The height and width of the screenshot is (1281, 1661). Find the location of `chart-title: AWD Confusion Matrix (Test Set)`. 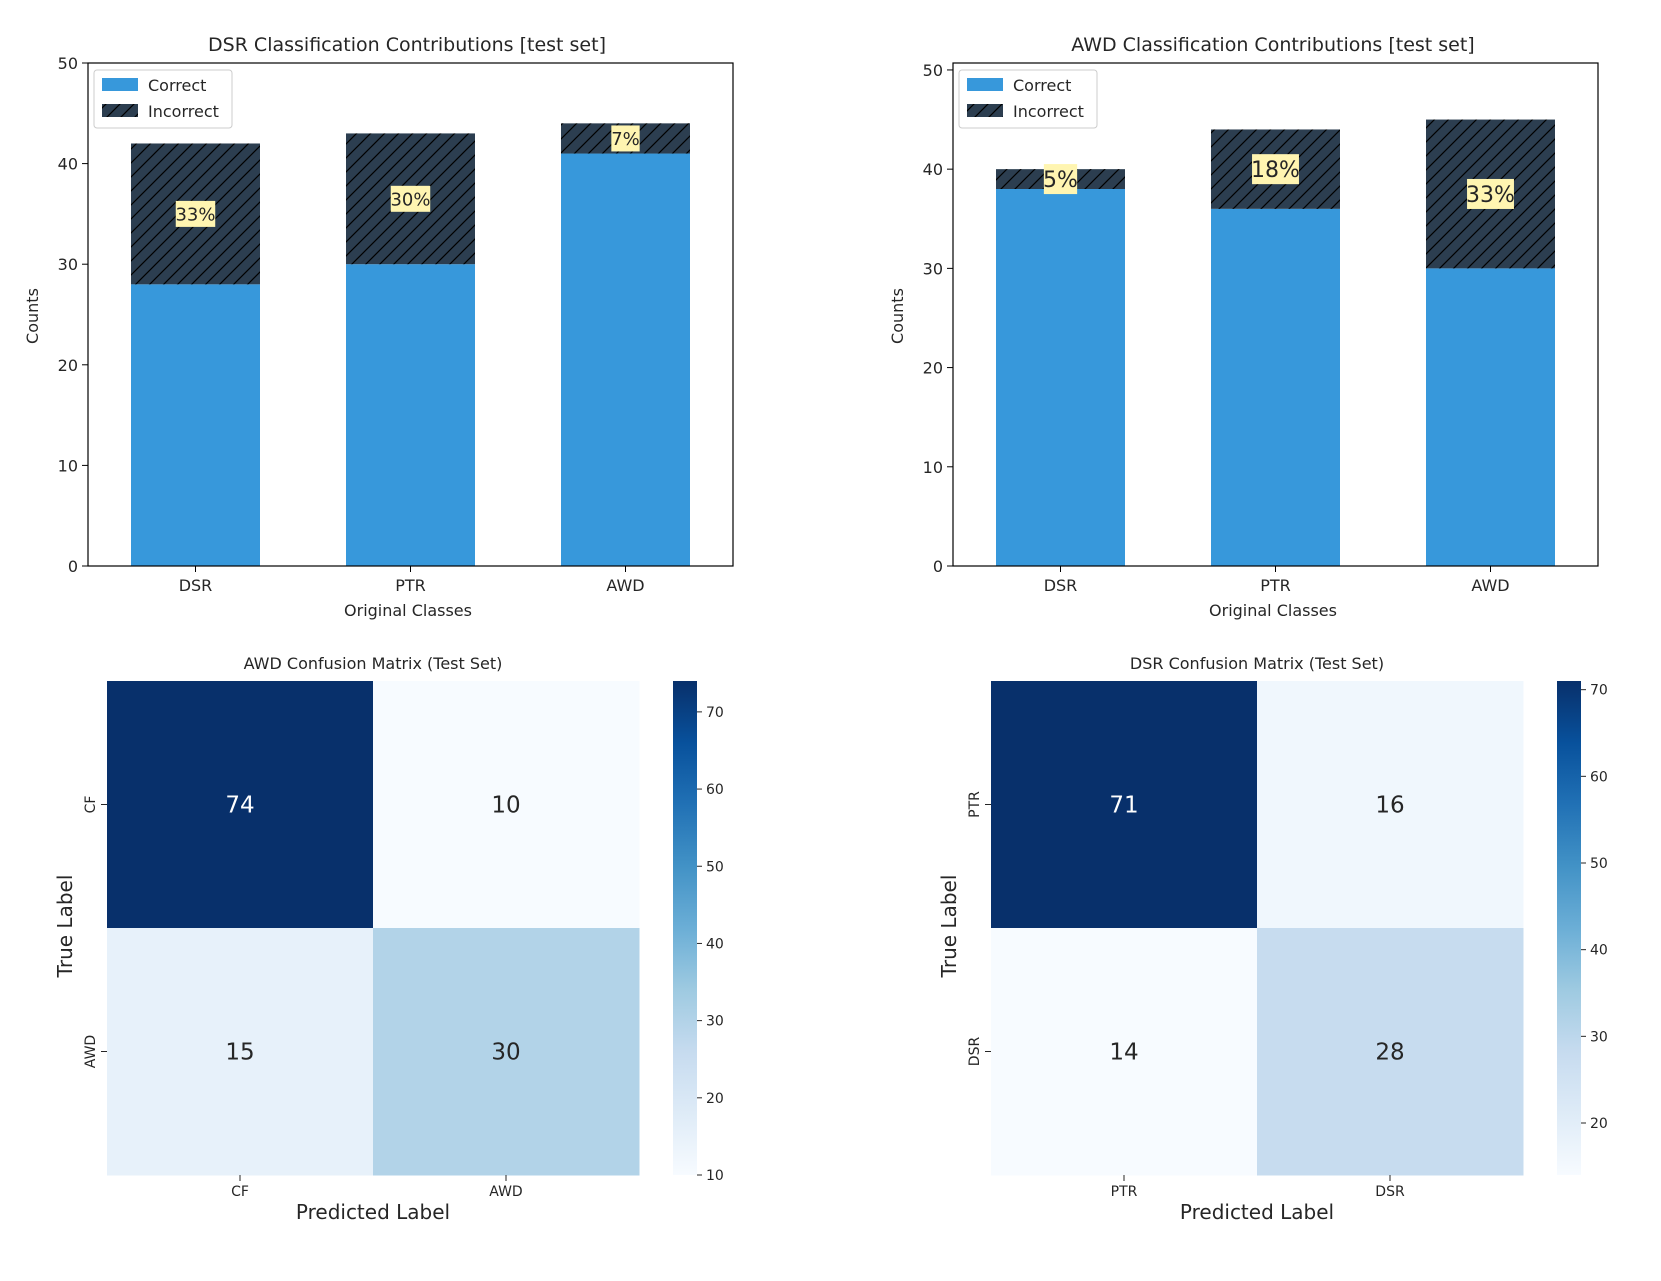

chart-title: AWD Confusion Matrix (Test Set) is located at coordinates (373, 663).